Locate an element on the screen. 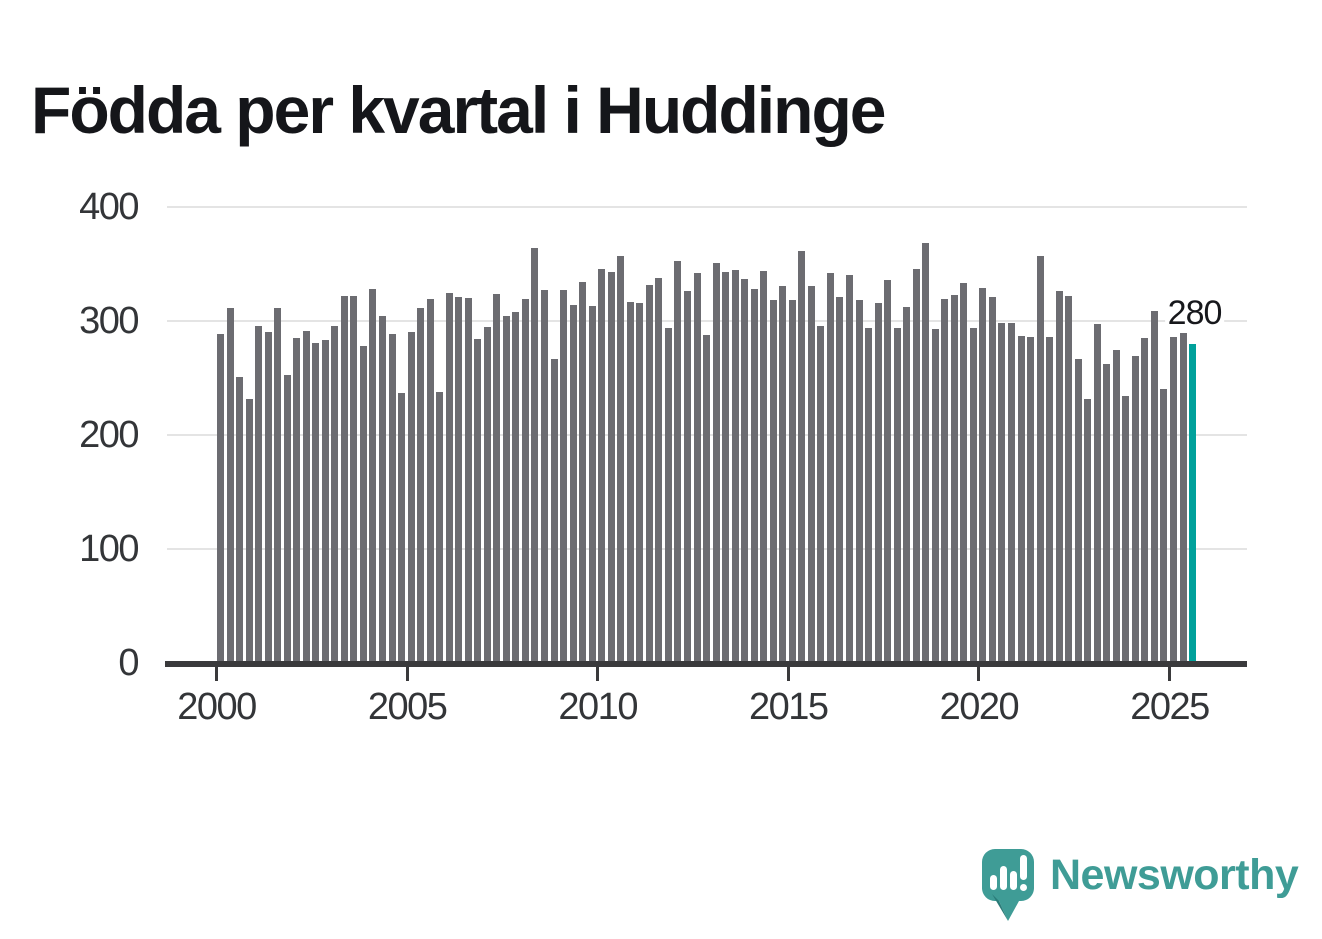  newsworthy-logo-icon is located at coordinates (1008, 885).